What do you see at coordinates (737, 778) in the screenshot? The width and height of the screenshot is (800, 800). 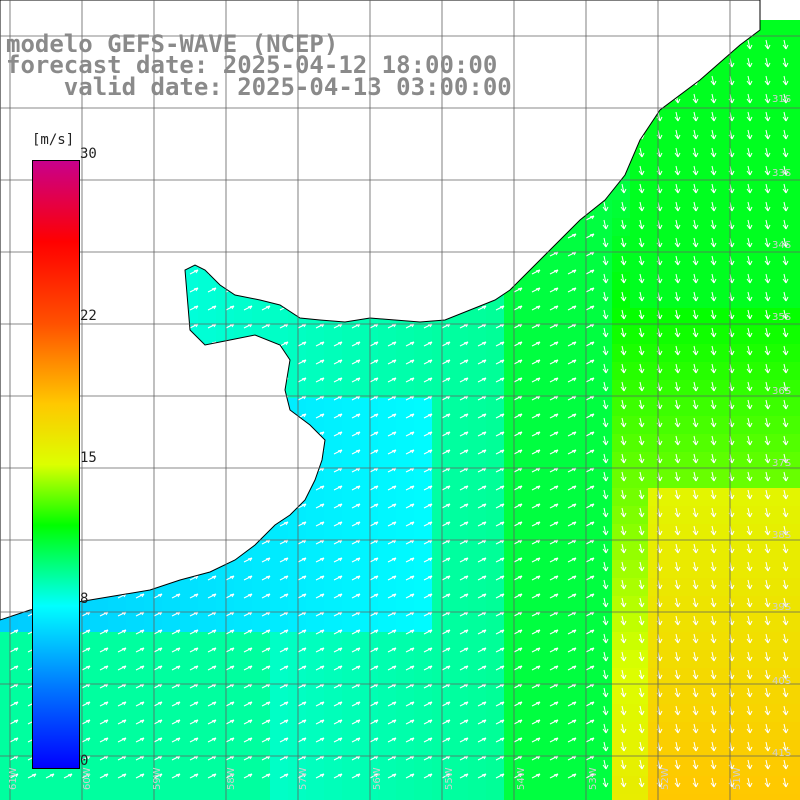 I see `longitude-label: 51W` at bounding box center [737, 778].